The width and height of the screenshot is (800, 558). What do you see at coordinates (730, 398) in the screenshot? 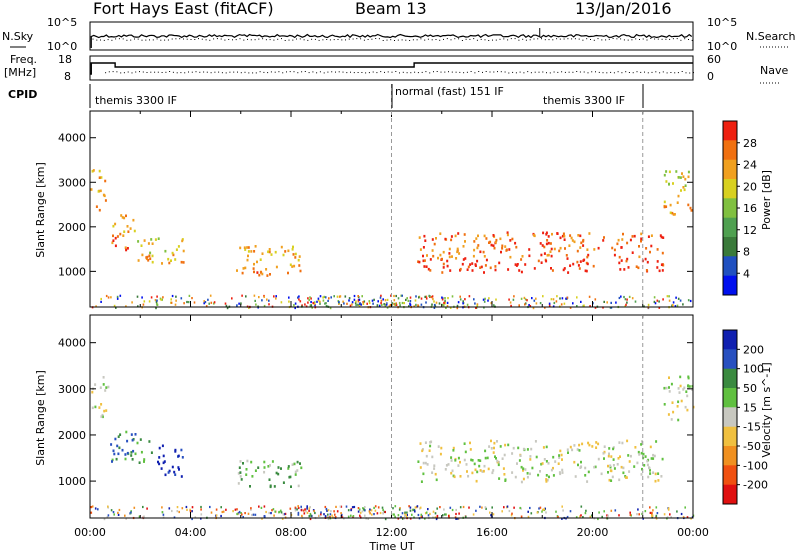
I see `colorbar-swatch` at bounding box center [730, 398].